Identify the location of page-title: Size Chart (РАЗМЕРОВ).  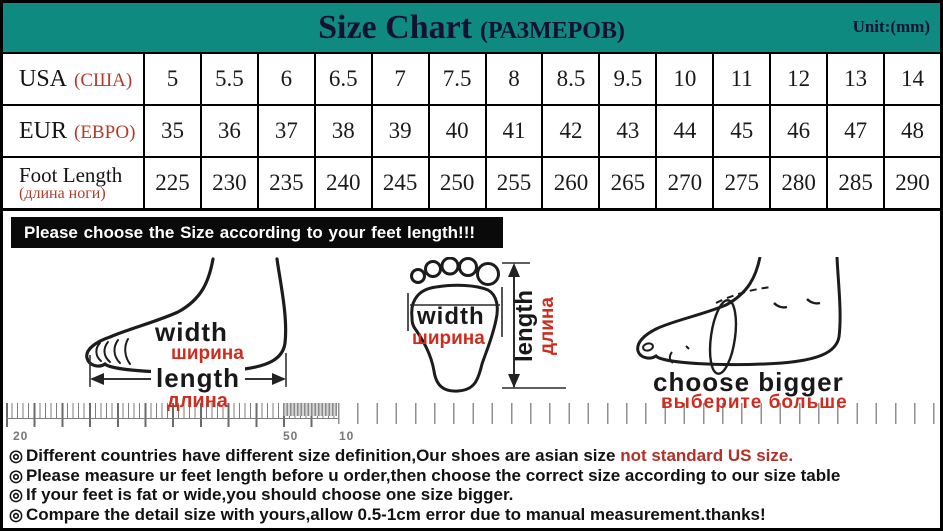
(471, 28).